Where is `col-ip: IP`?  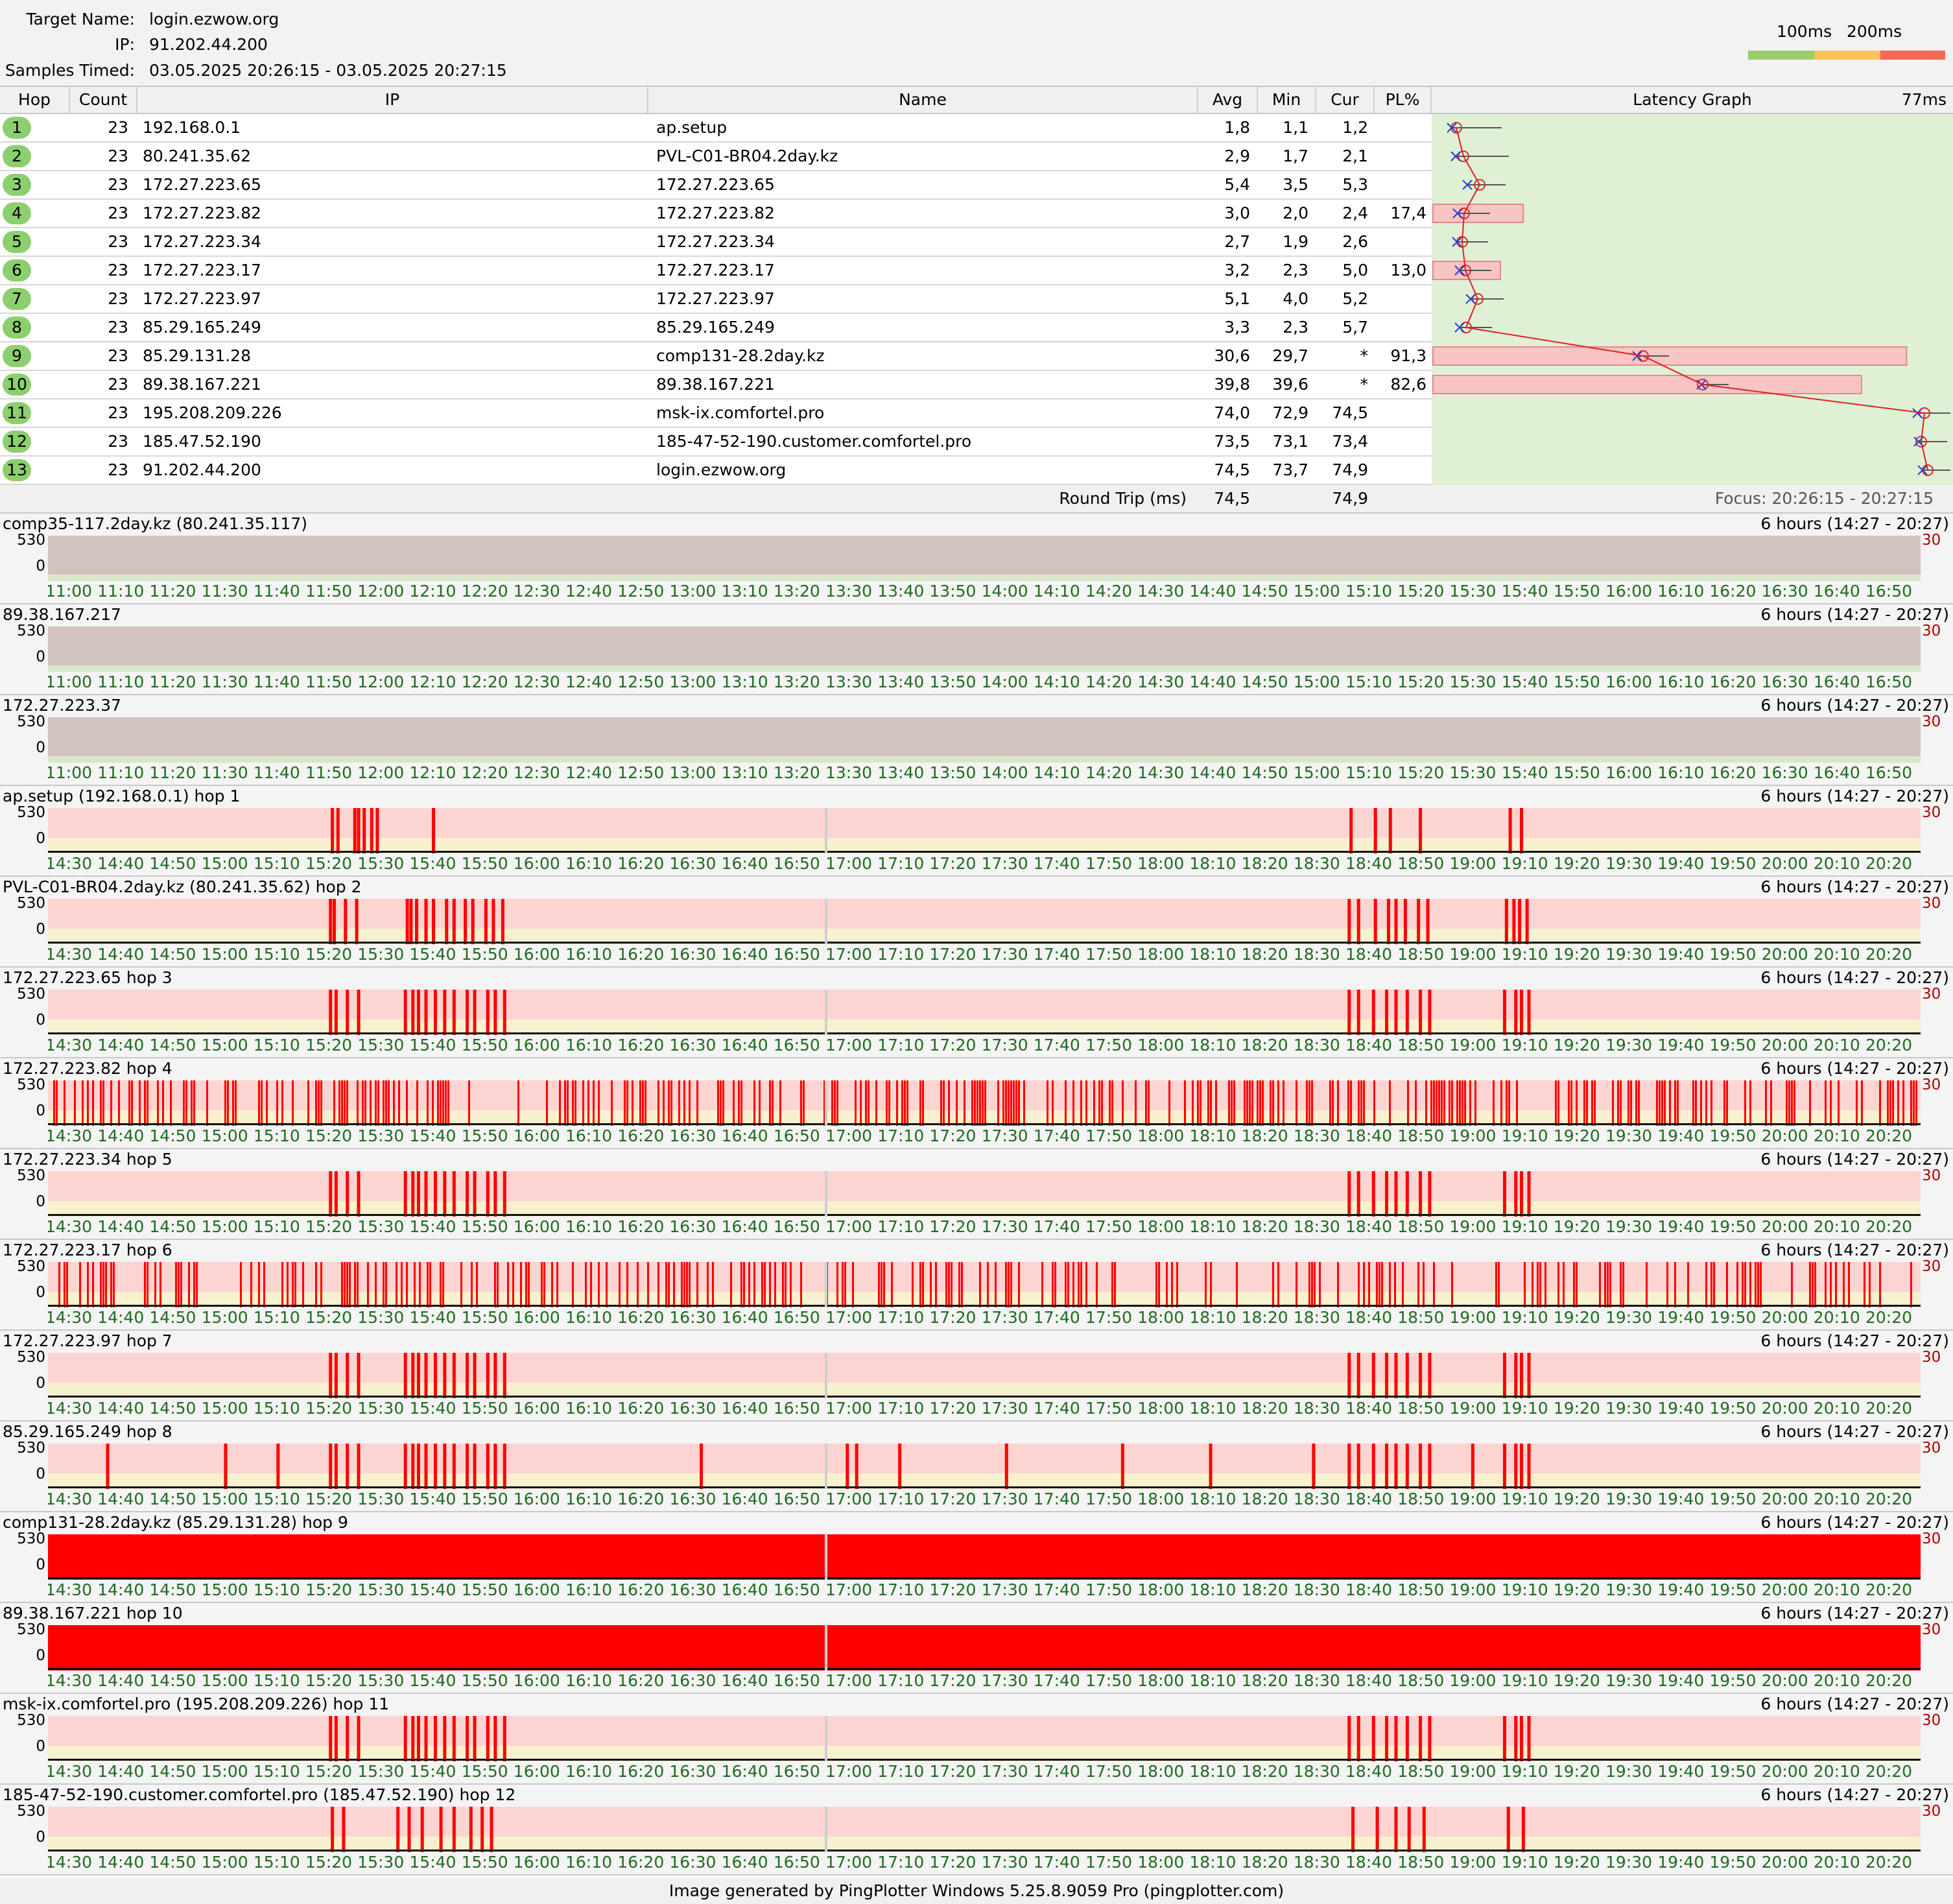 col-ip: IP is located at coordinates (392, 100).